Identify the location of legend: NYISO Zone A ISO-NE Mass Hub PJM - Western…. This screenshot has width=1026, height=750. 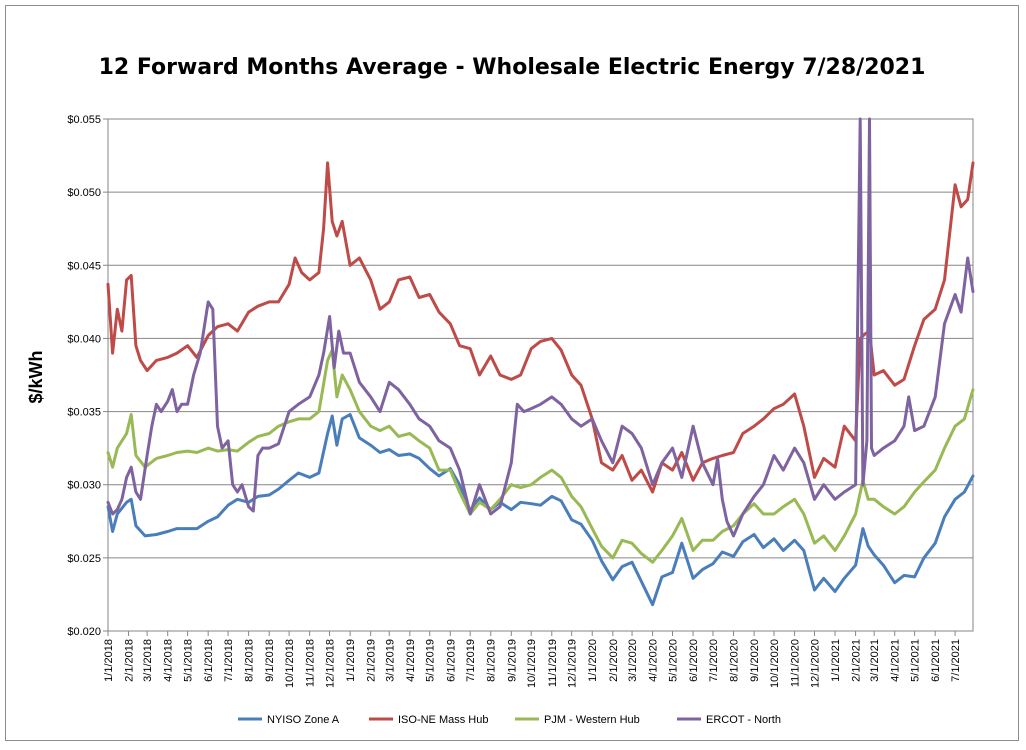
(509, 720).